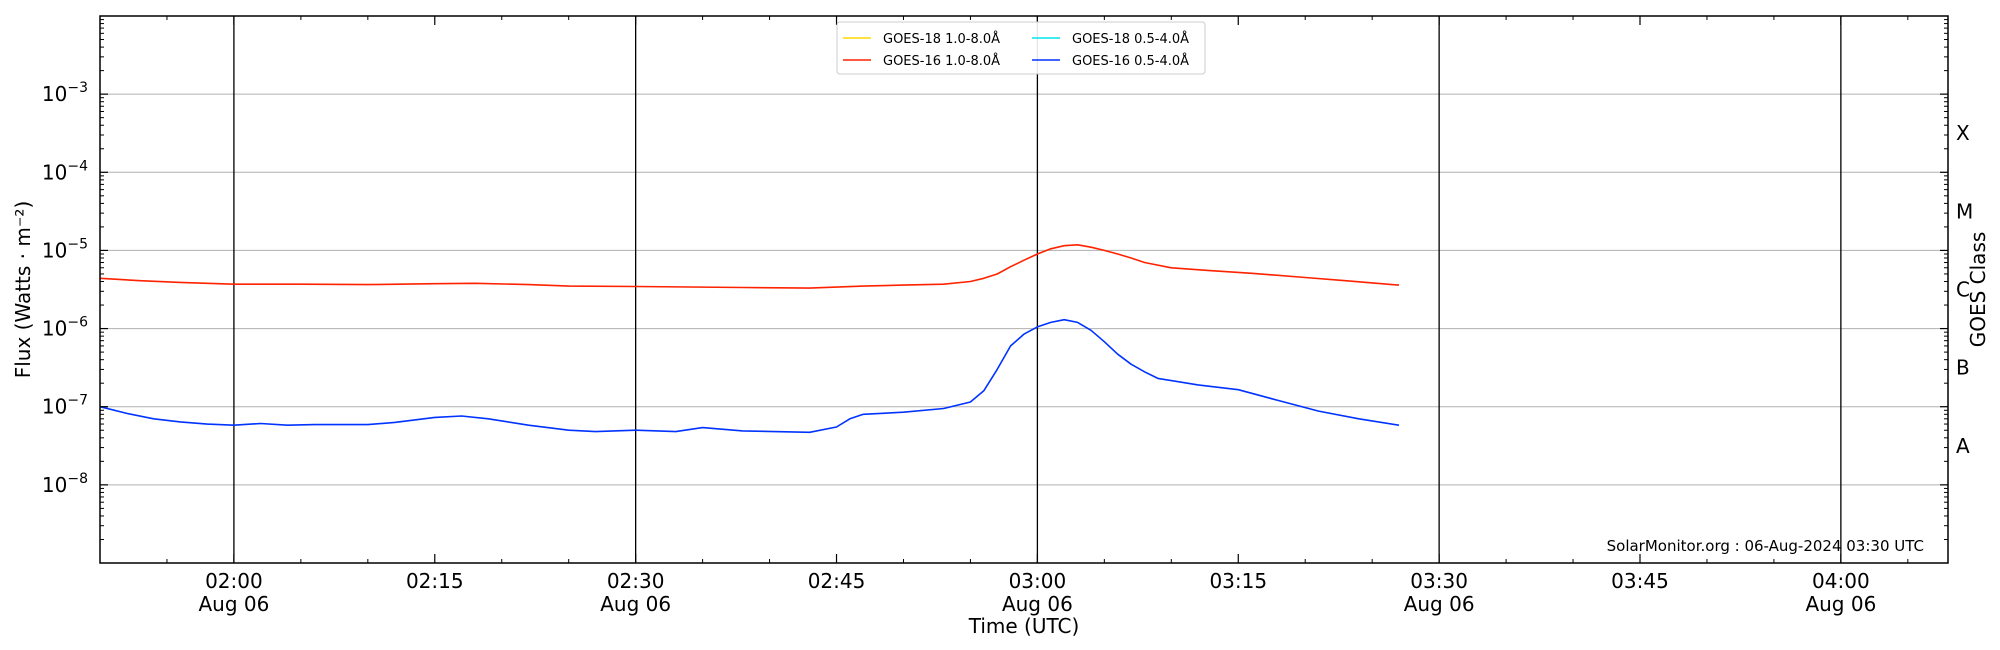 The height and width of the screenshot is (650, 2000). I want to click on x-tick-label: 03:00, so click(1038, 581).